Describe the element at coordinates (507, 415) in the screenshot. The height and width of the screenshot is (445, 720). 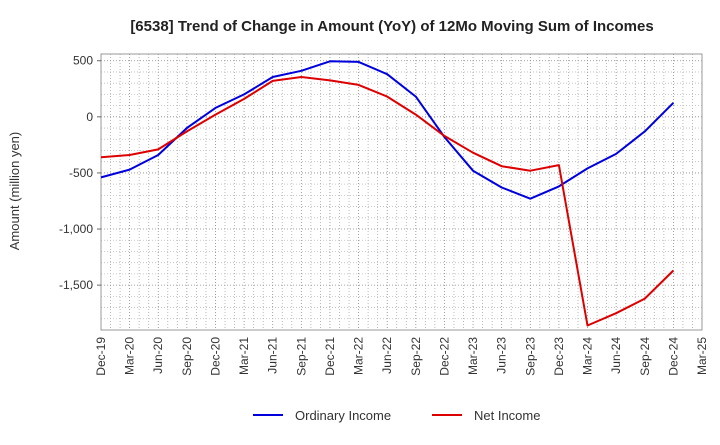
I see `legend-label: Net Income` at that location.